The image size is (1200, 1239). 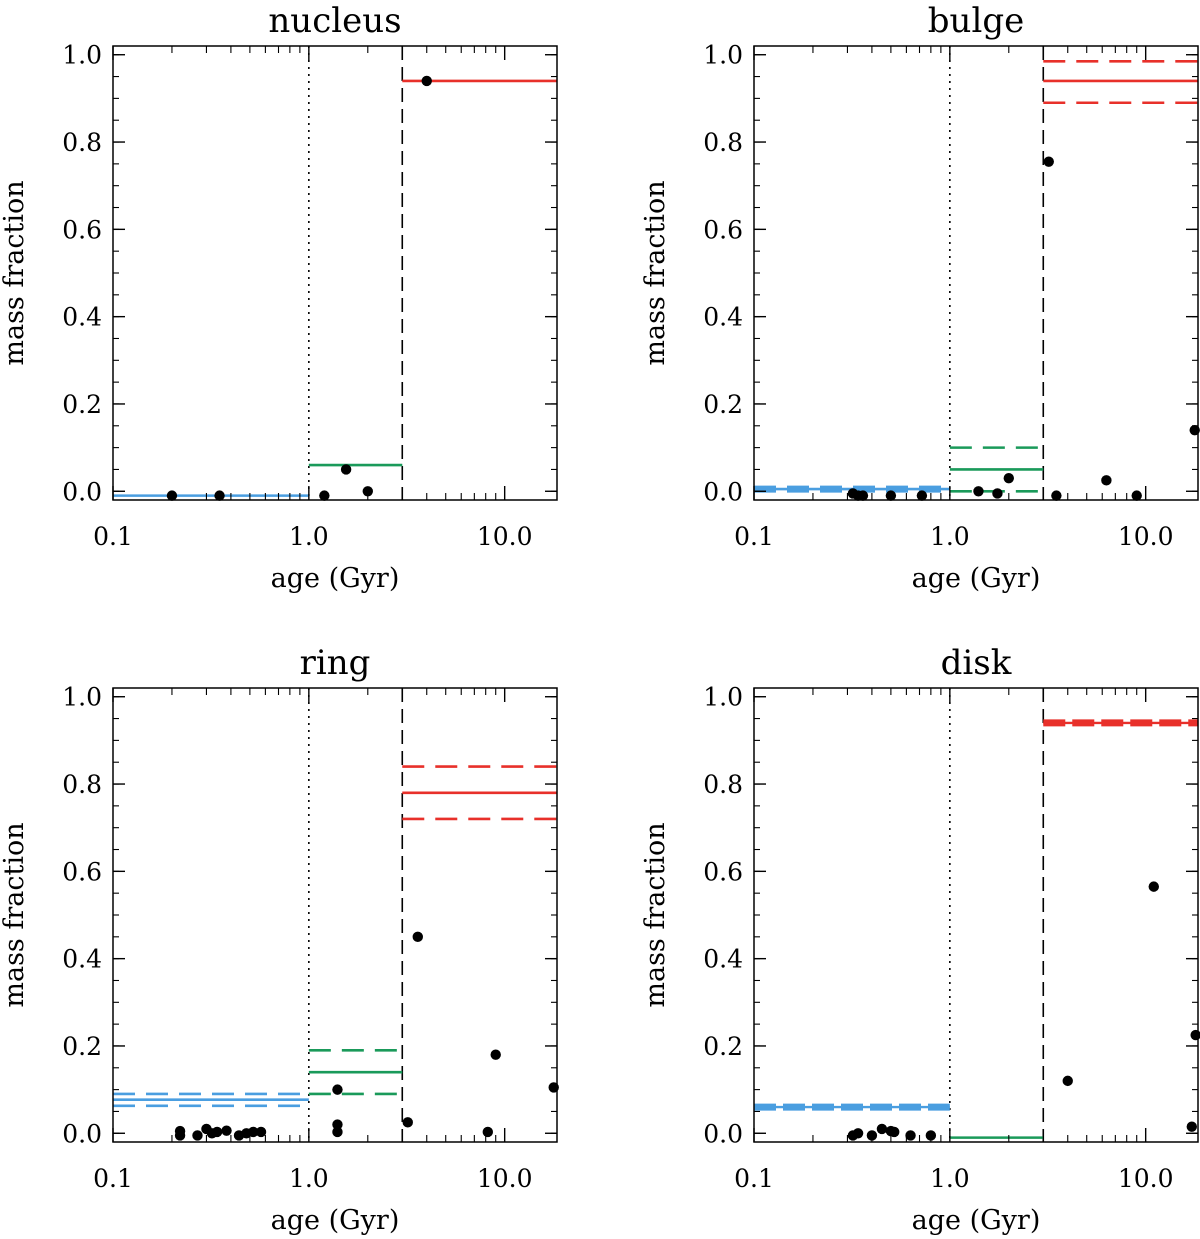 What do you see at coordinates (334, 21) in the screenshot?
I see `panel-title: nucleus` at bounding box center [334, 21].